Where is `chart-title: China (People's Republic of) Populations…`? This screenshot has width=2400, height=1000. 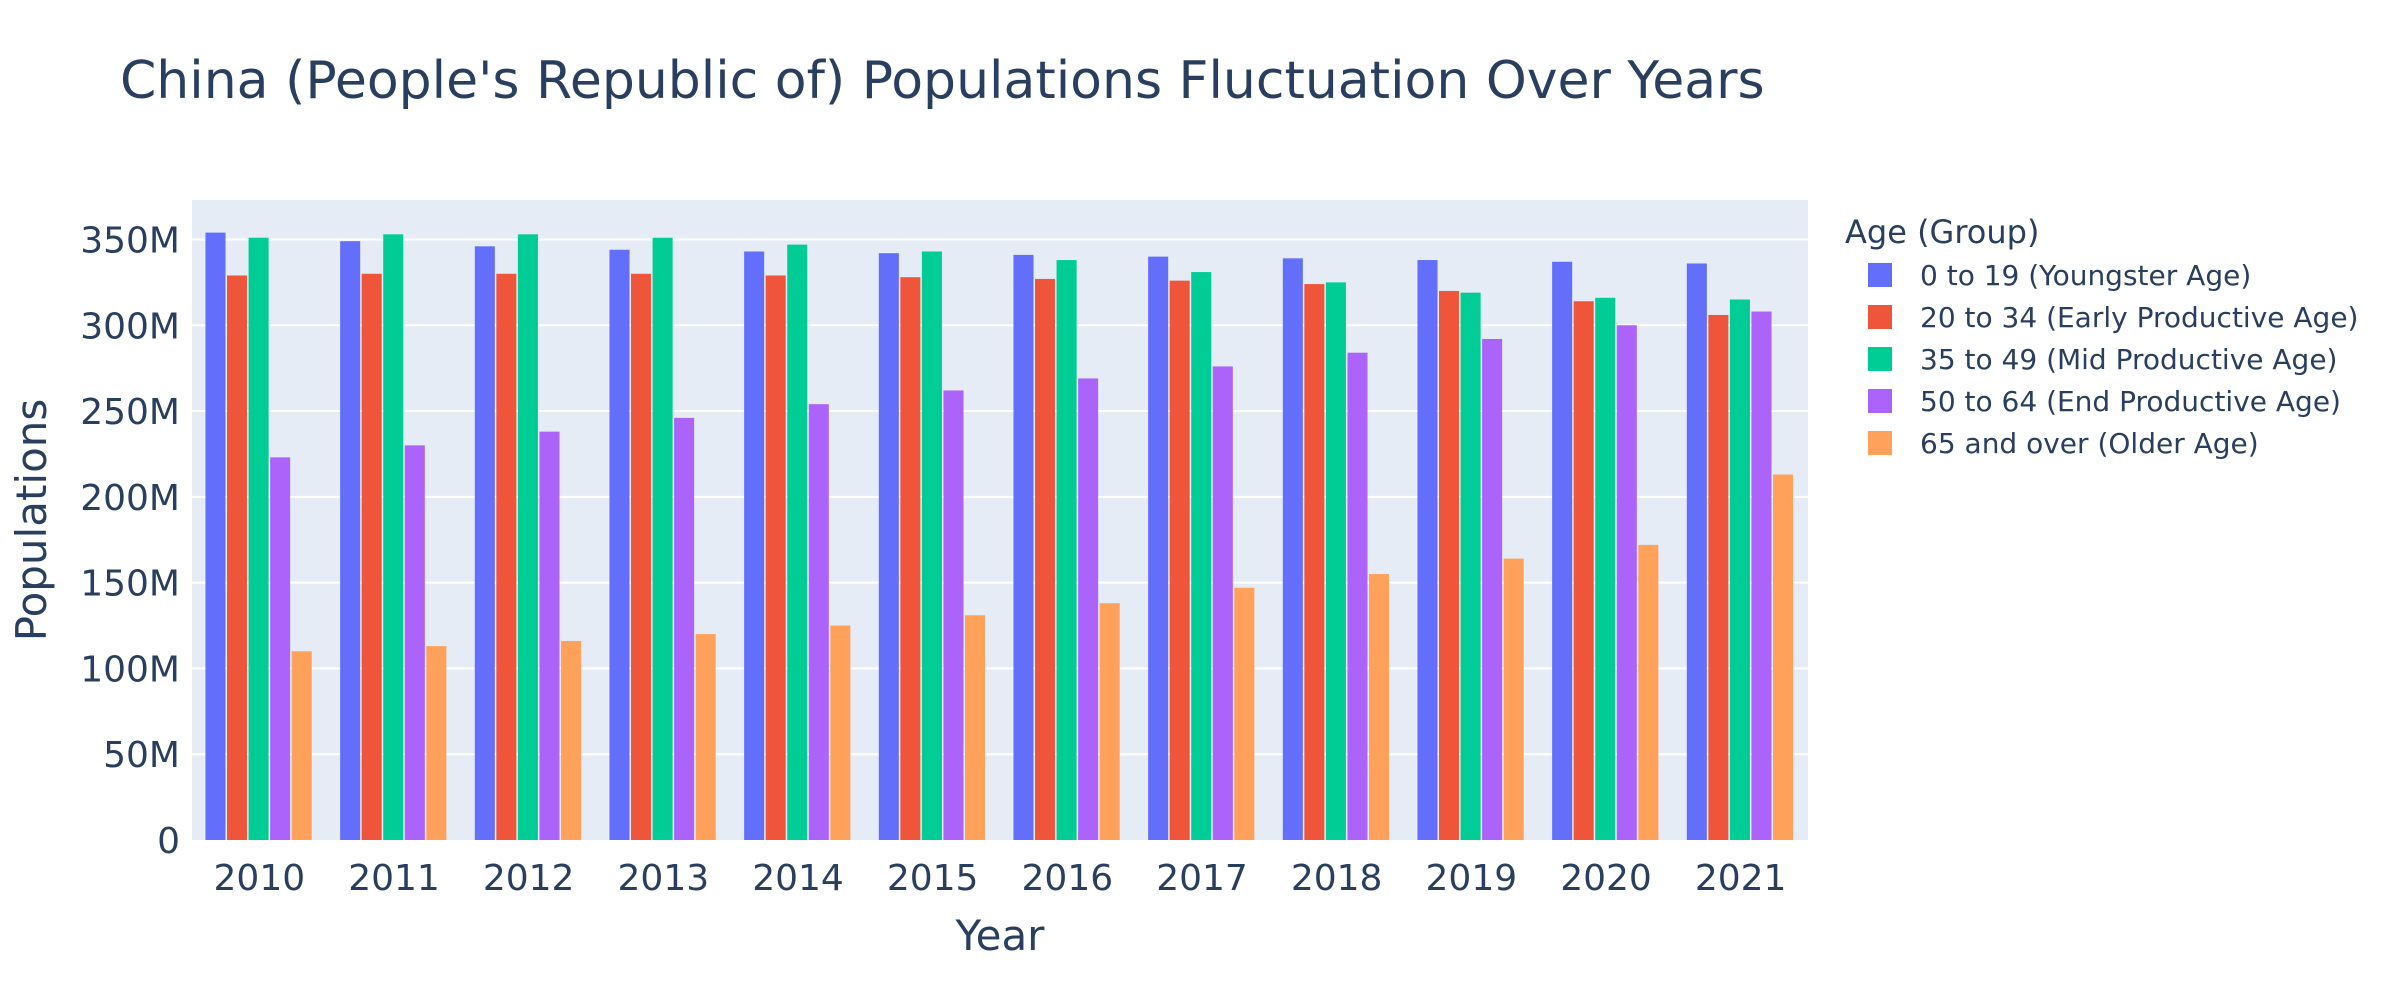 chart-title: China (People's Republic of) Populations… is located at coordinates (942, 81).